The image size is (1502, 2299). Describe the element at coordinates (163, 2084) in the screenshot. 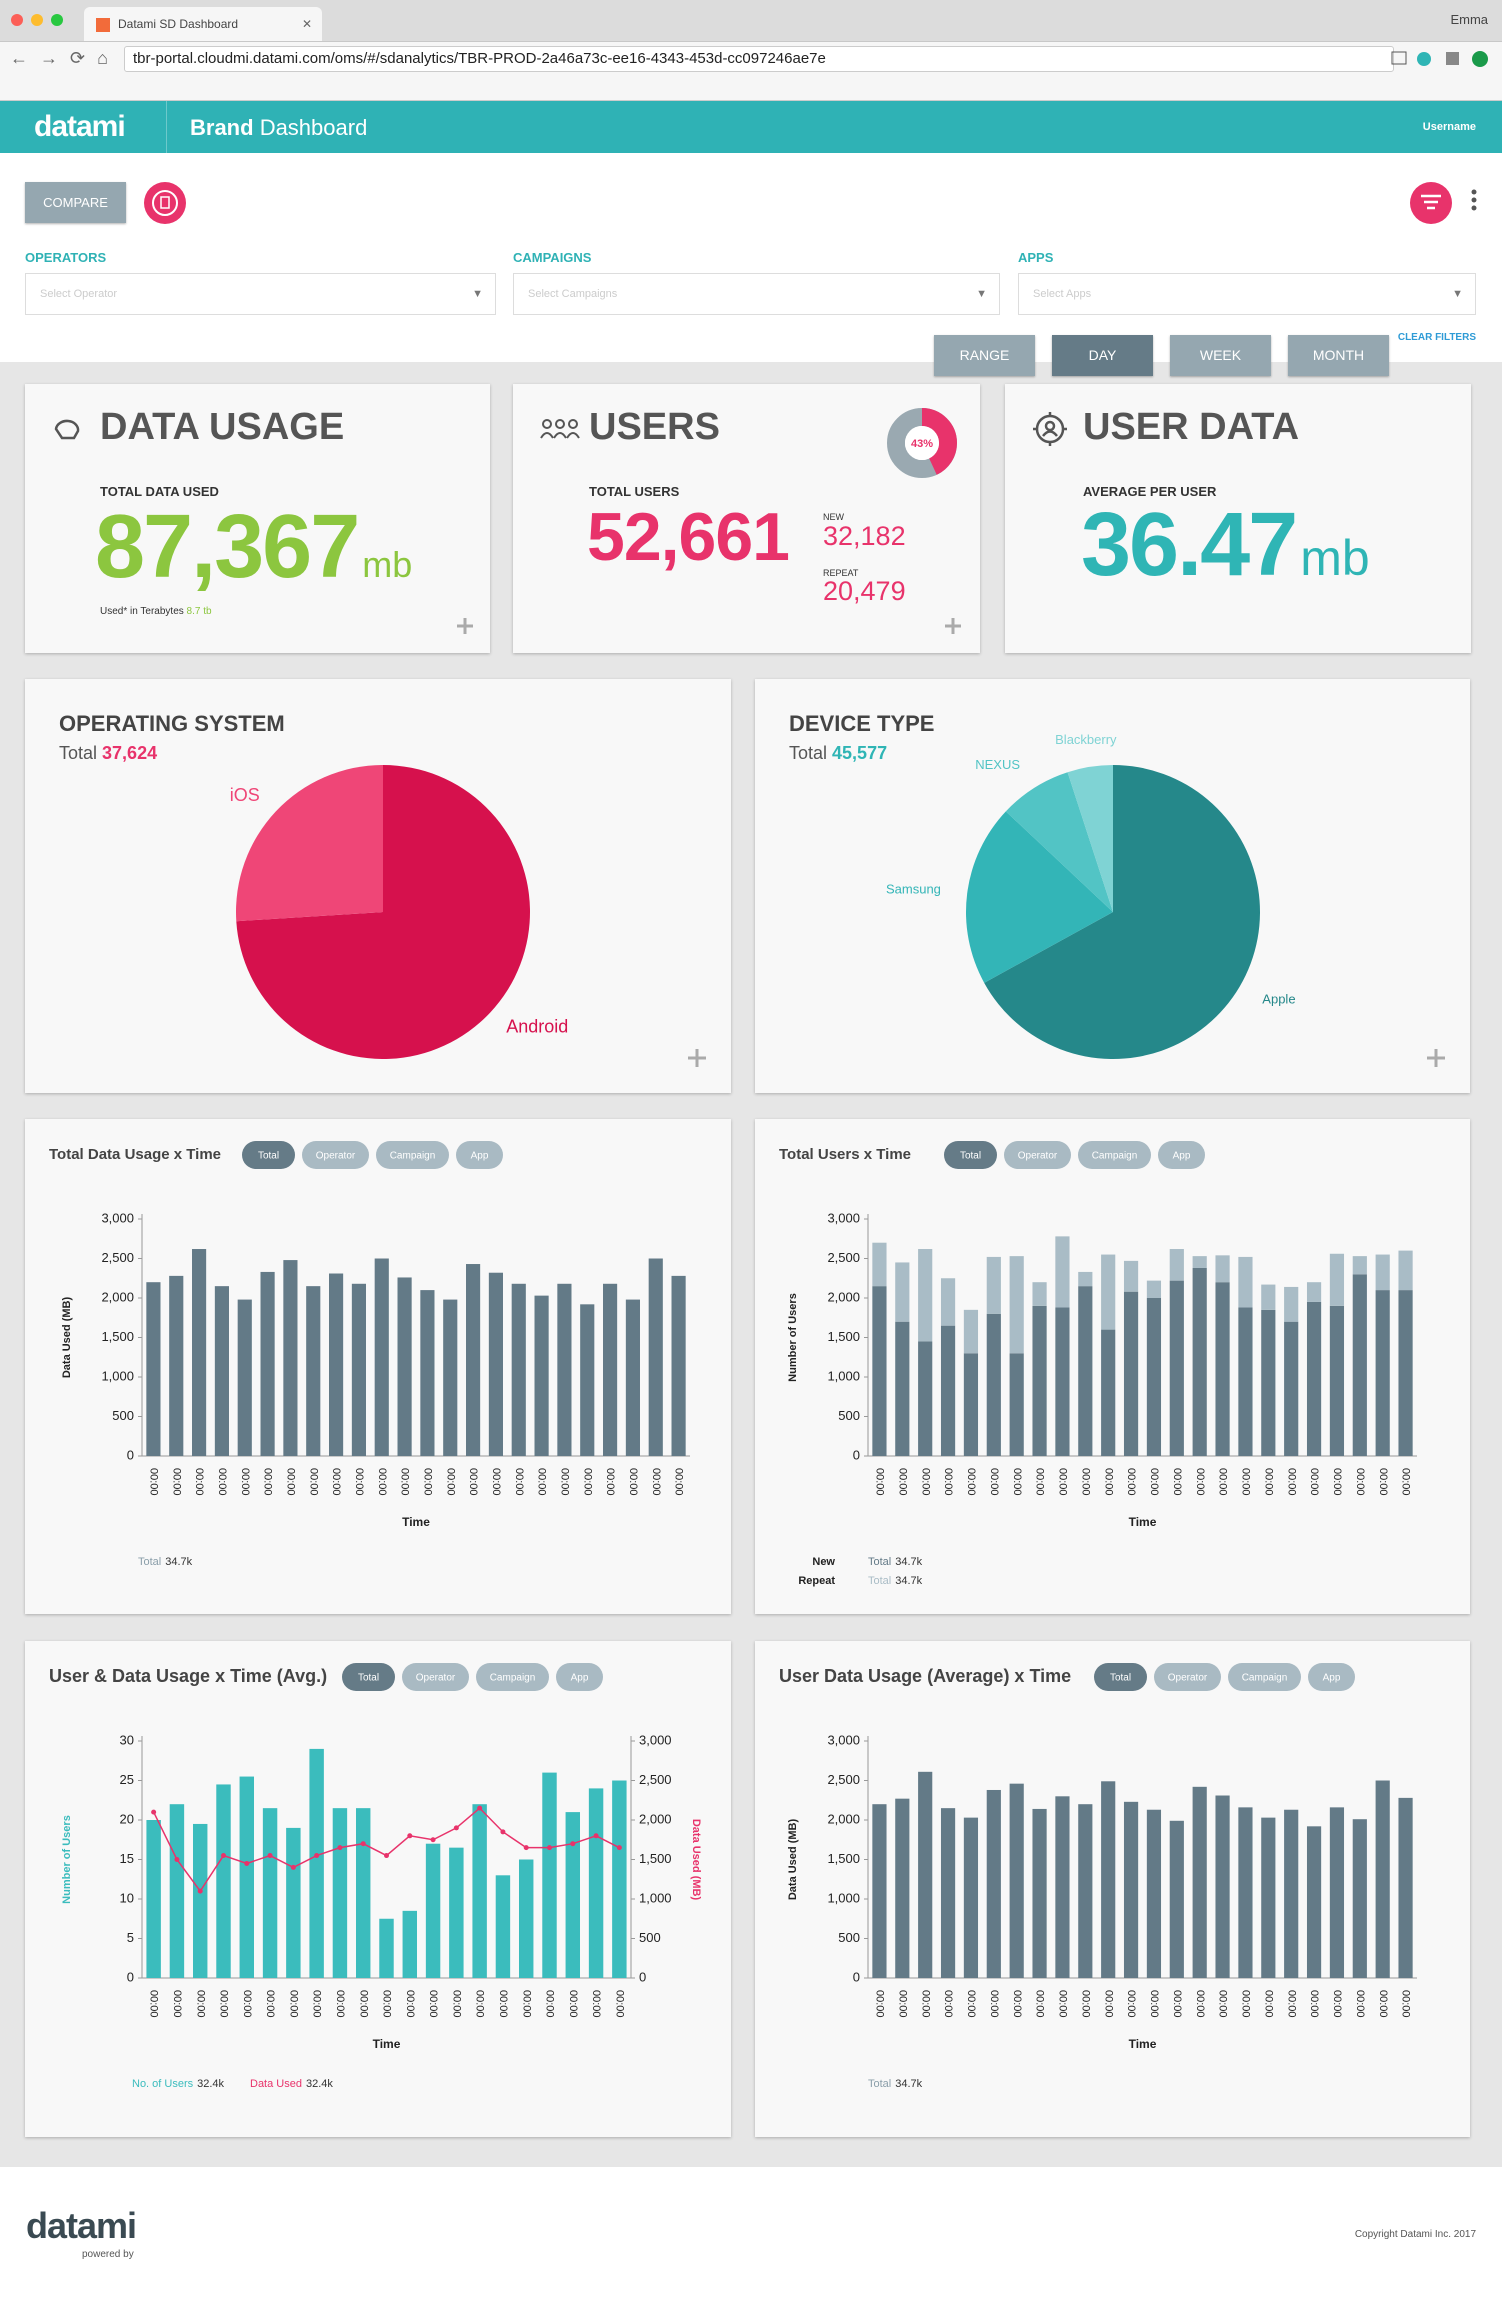

I see `legend-label: No. of Users` at that location.